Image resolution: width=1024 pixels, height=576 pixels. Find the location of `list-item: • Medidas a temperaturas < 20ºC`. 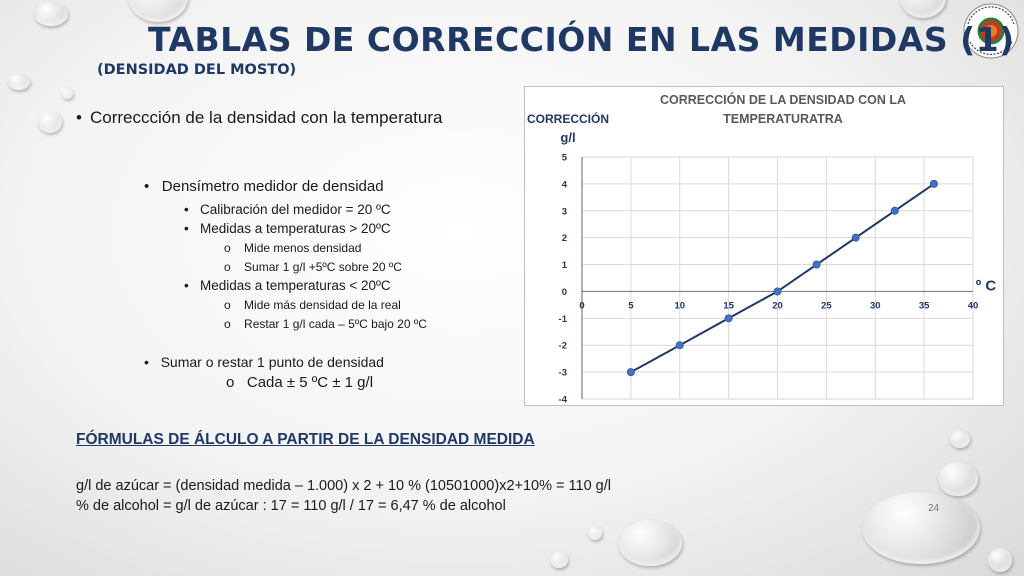

list-item: • Medidas a temperaturas < 20ºC is located at coordinates (287, 285).